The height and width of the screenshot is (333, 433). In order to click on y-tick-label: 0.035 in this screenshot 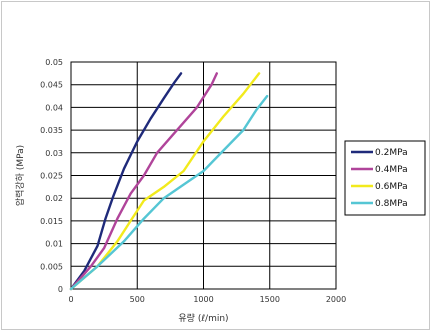, I will do `click(51, 130)`.